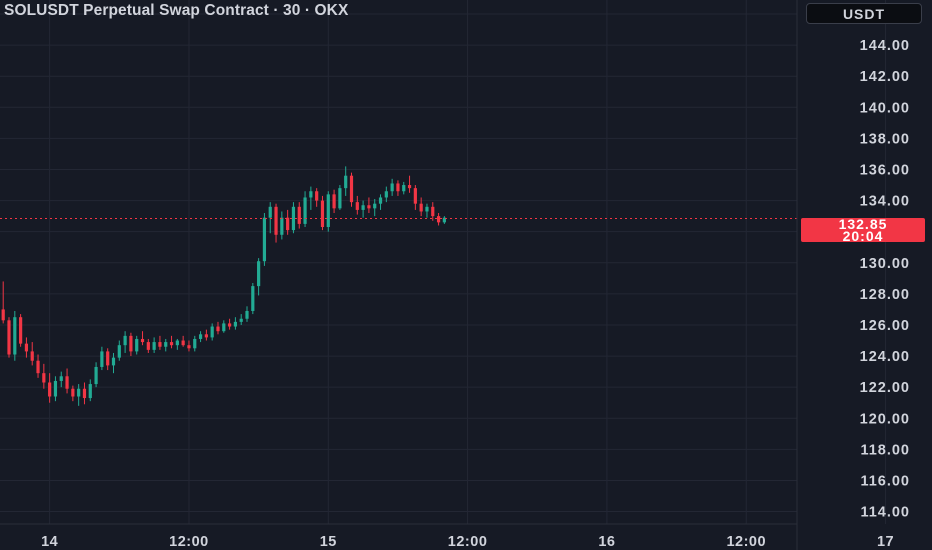 The image size is (932, 550). I want to click on price-tick-label: 120.00, so click(885, 419).